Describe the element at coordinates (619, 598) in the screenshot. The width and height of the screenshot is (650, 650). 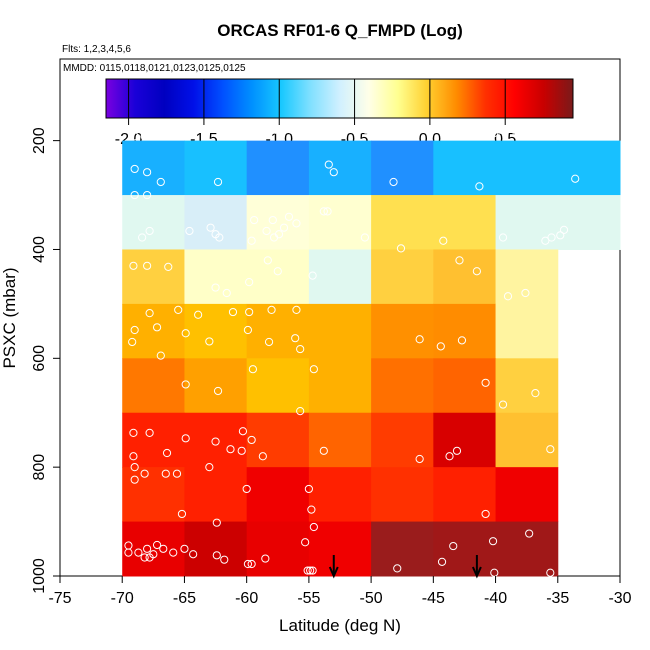
I see `x-tick-label: -30` at that location.